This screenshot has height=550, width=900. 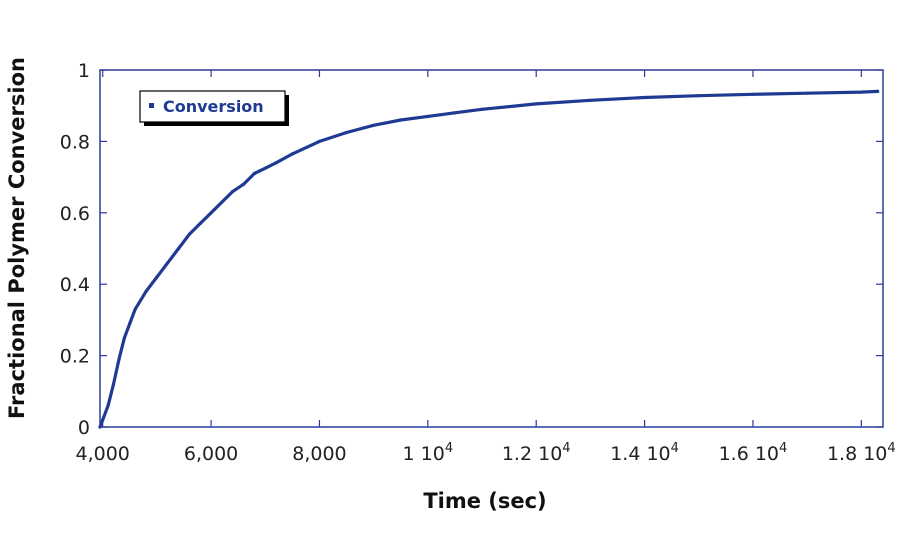 What do you see at coordinates (75, 142) in the screenshot?
I see `y-tick-label: 0.8` at bounding box center [75, 142].